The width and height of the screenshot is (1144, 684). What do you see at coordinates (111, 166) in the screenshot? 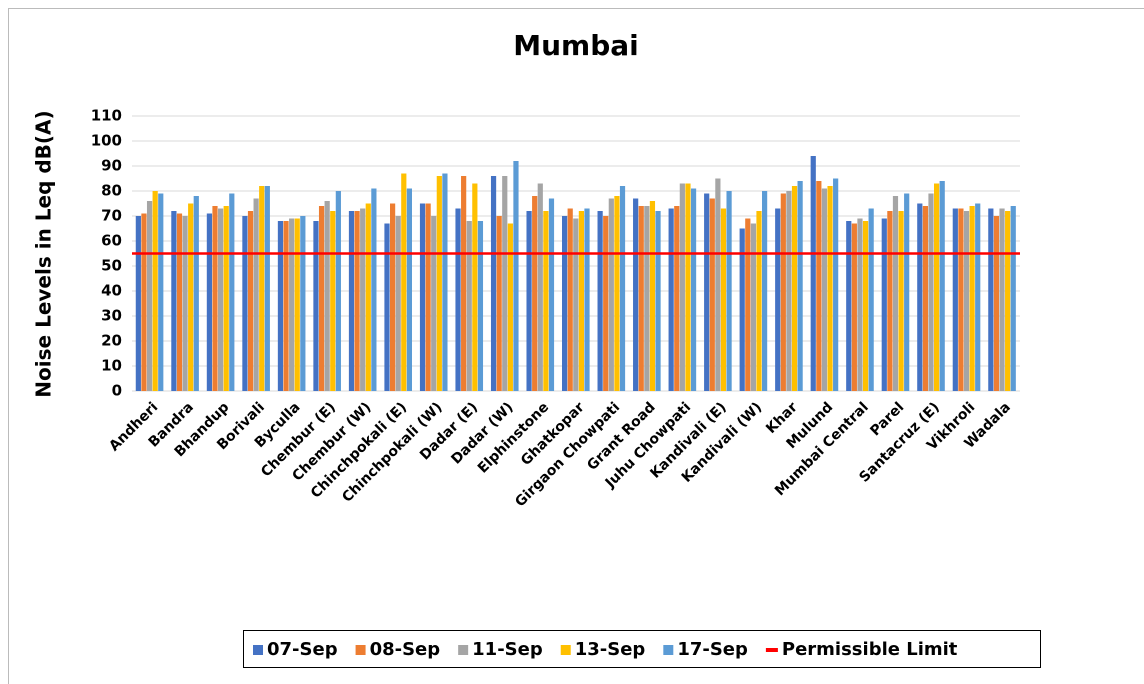
I see `y-tick-label: 90` at bounding box center [111, 166].